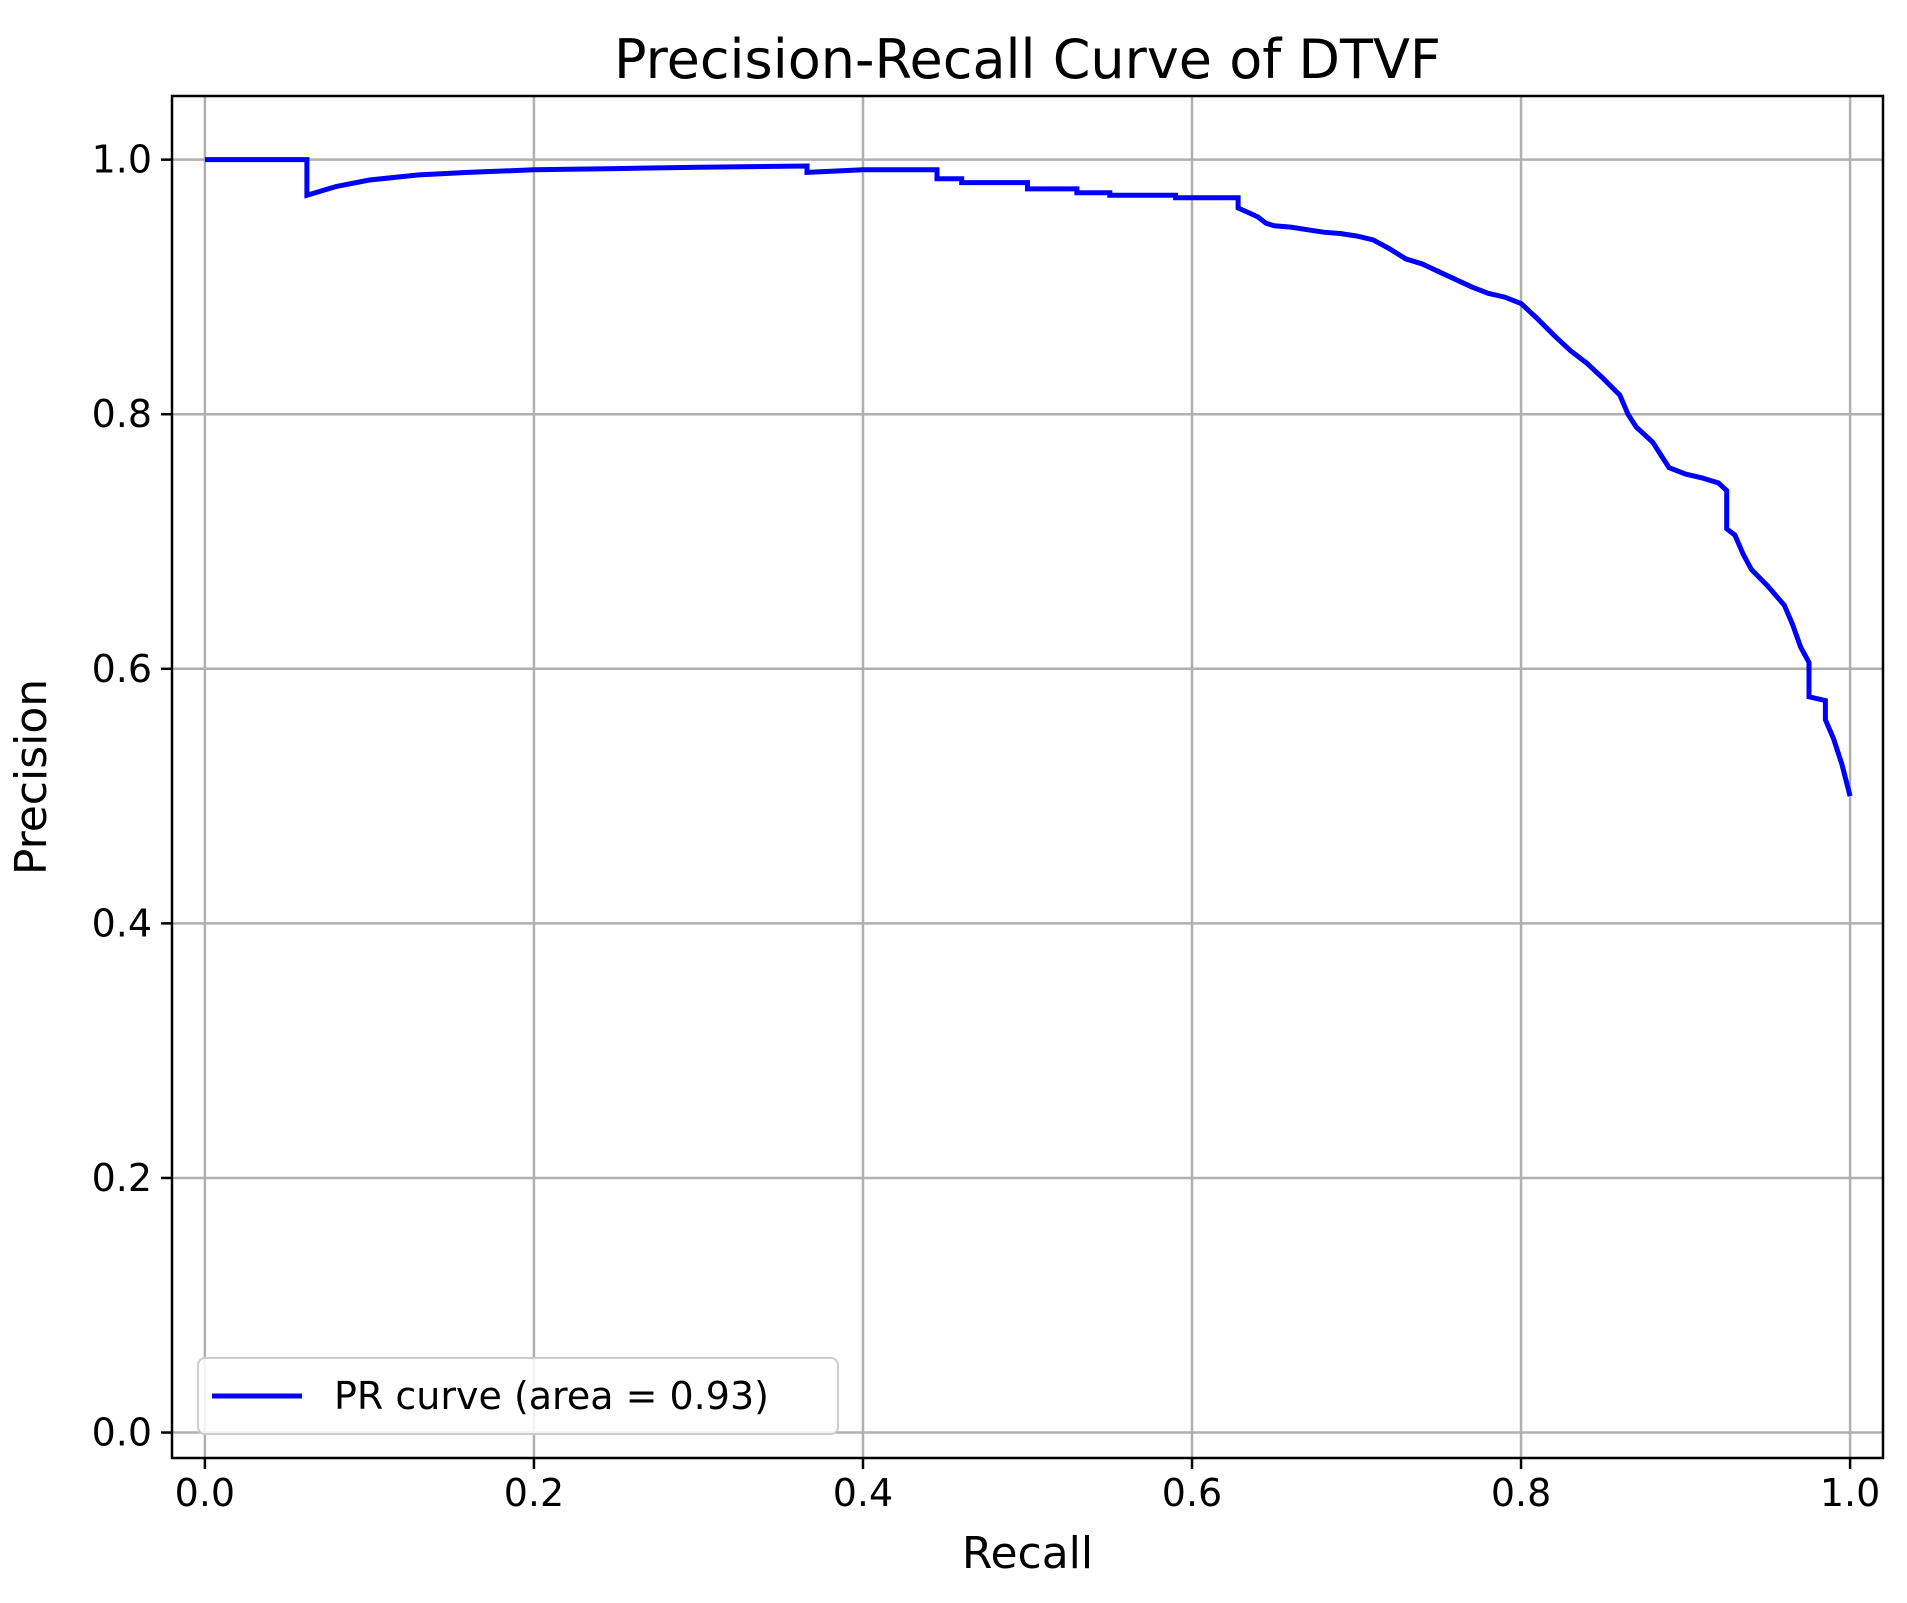  What do you see at coordinates (1027, 1553) in the screenshot?
I see `x-axis-label: Recall` at bounding box center [1027, 1553].